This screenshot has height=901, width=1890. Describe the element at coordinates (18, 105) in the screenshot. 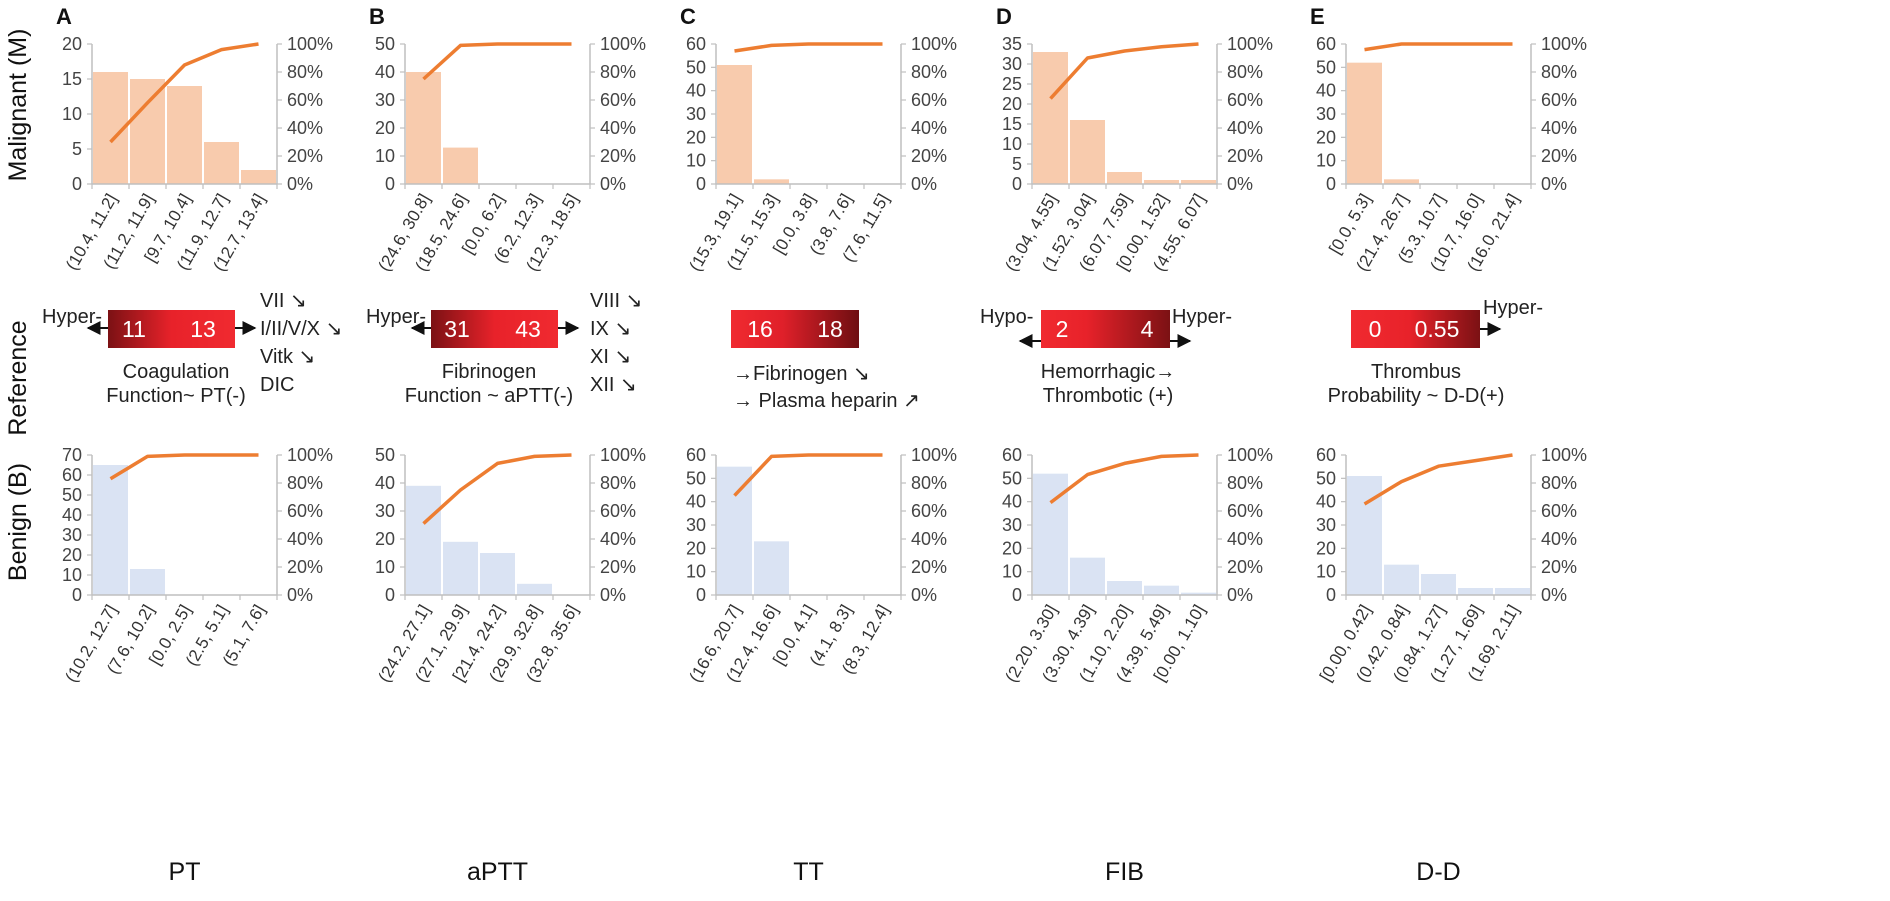

I see `row-label-malignant: Malignant (M)` at that location.